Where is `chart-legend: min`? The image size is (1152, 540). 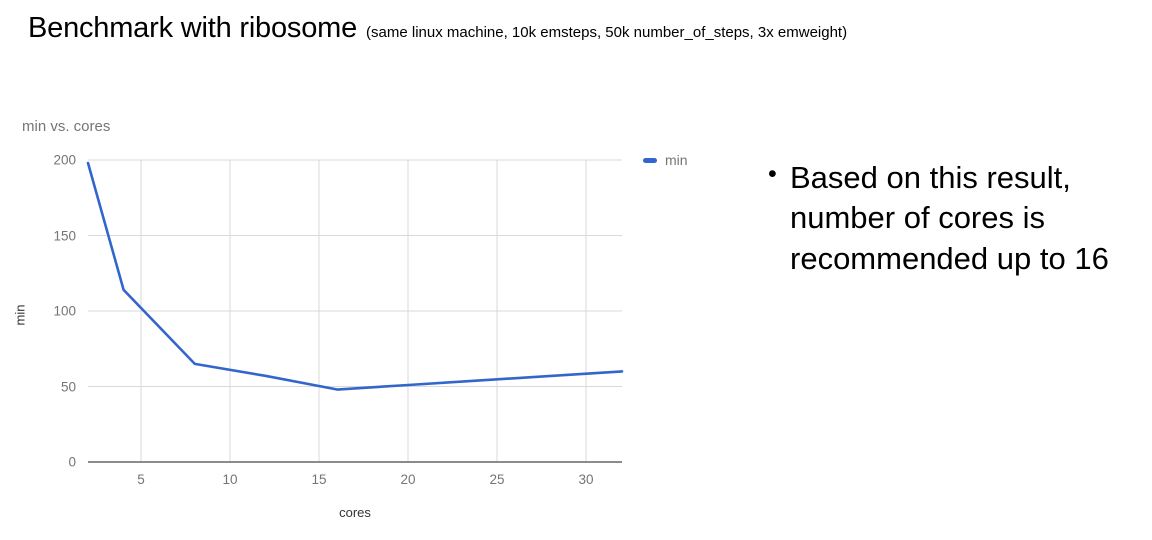
chart-legend: min is located at coordinates (665, 160).